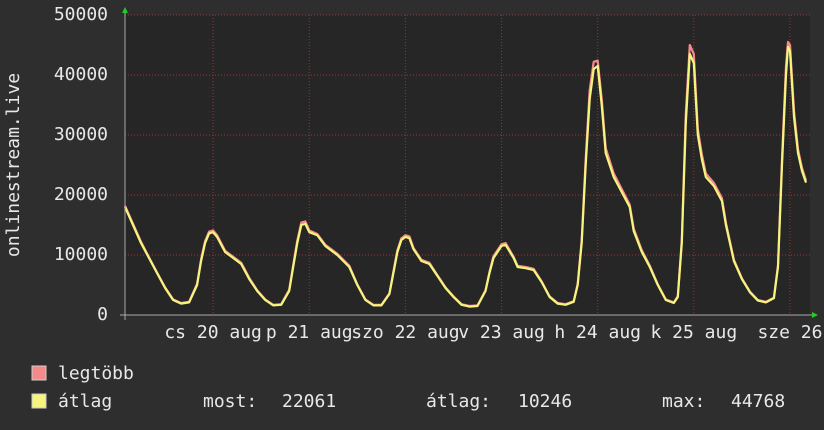 This screenshot has width=824, height=430. What do you see at coordinates (125, 10) in the screenshot?
I see `y-arrow` at bounding box center [125, 10].